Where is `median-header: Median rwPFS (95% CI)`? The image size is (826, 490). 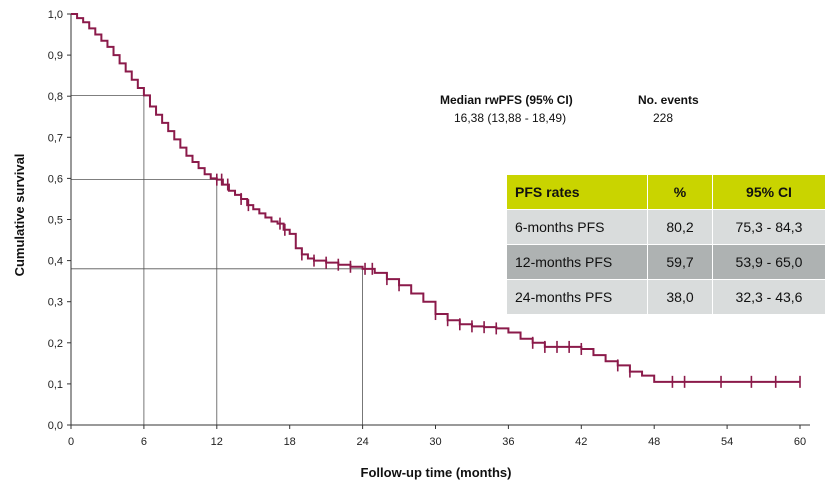
median-header: Median rwPFS (95% CI) is located at coordinates (506, 100).